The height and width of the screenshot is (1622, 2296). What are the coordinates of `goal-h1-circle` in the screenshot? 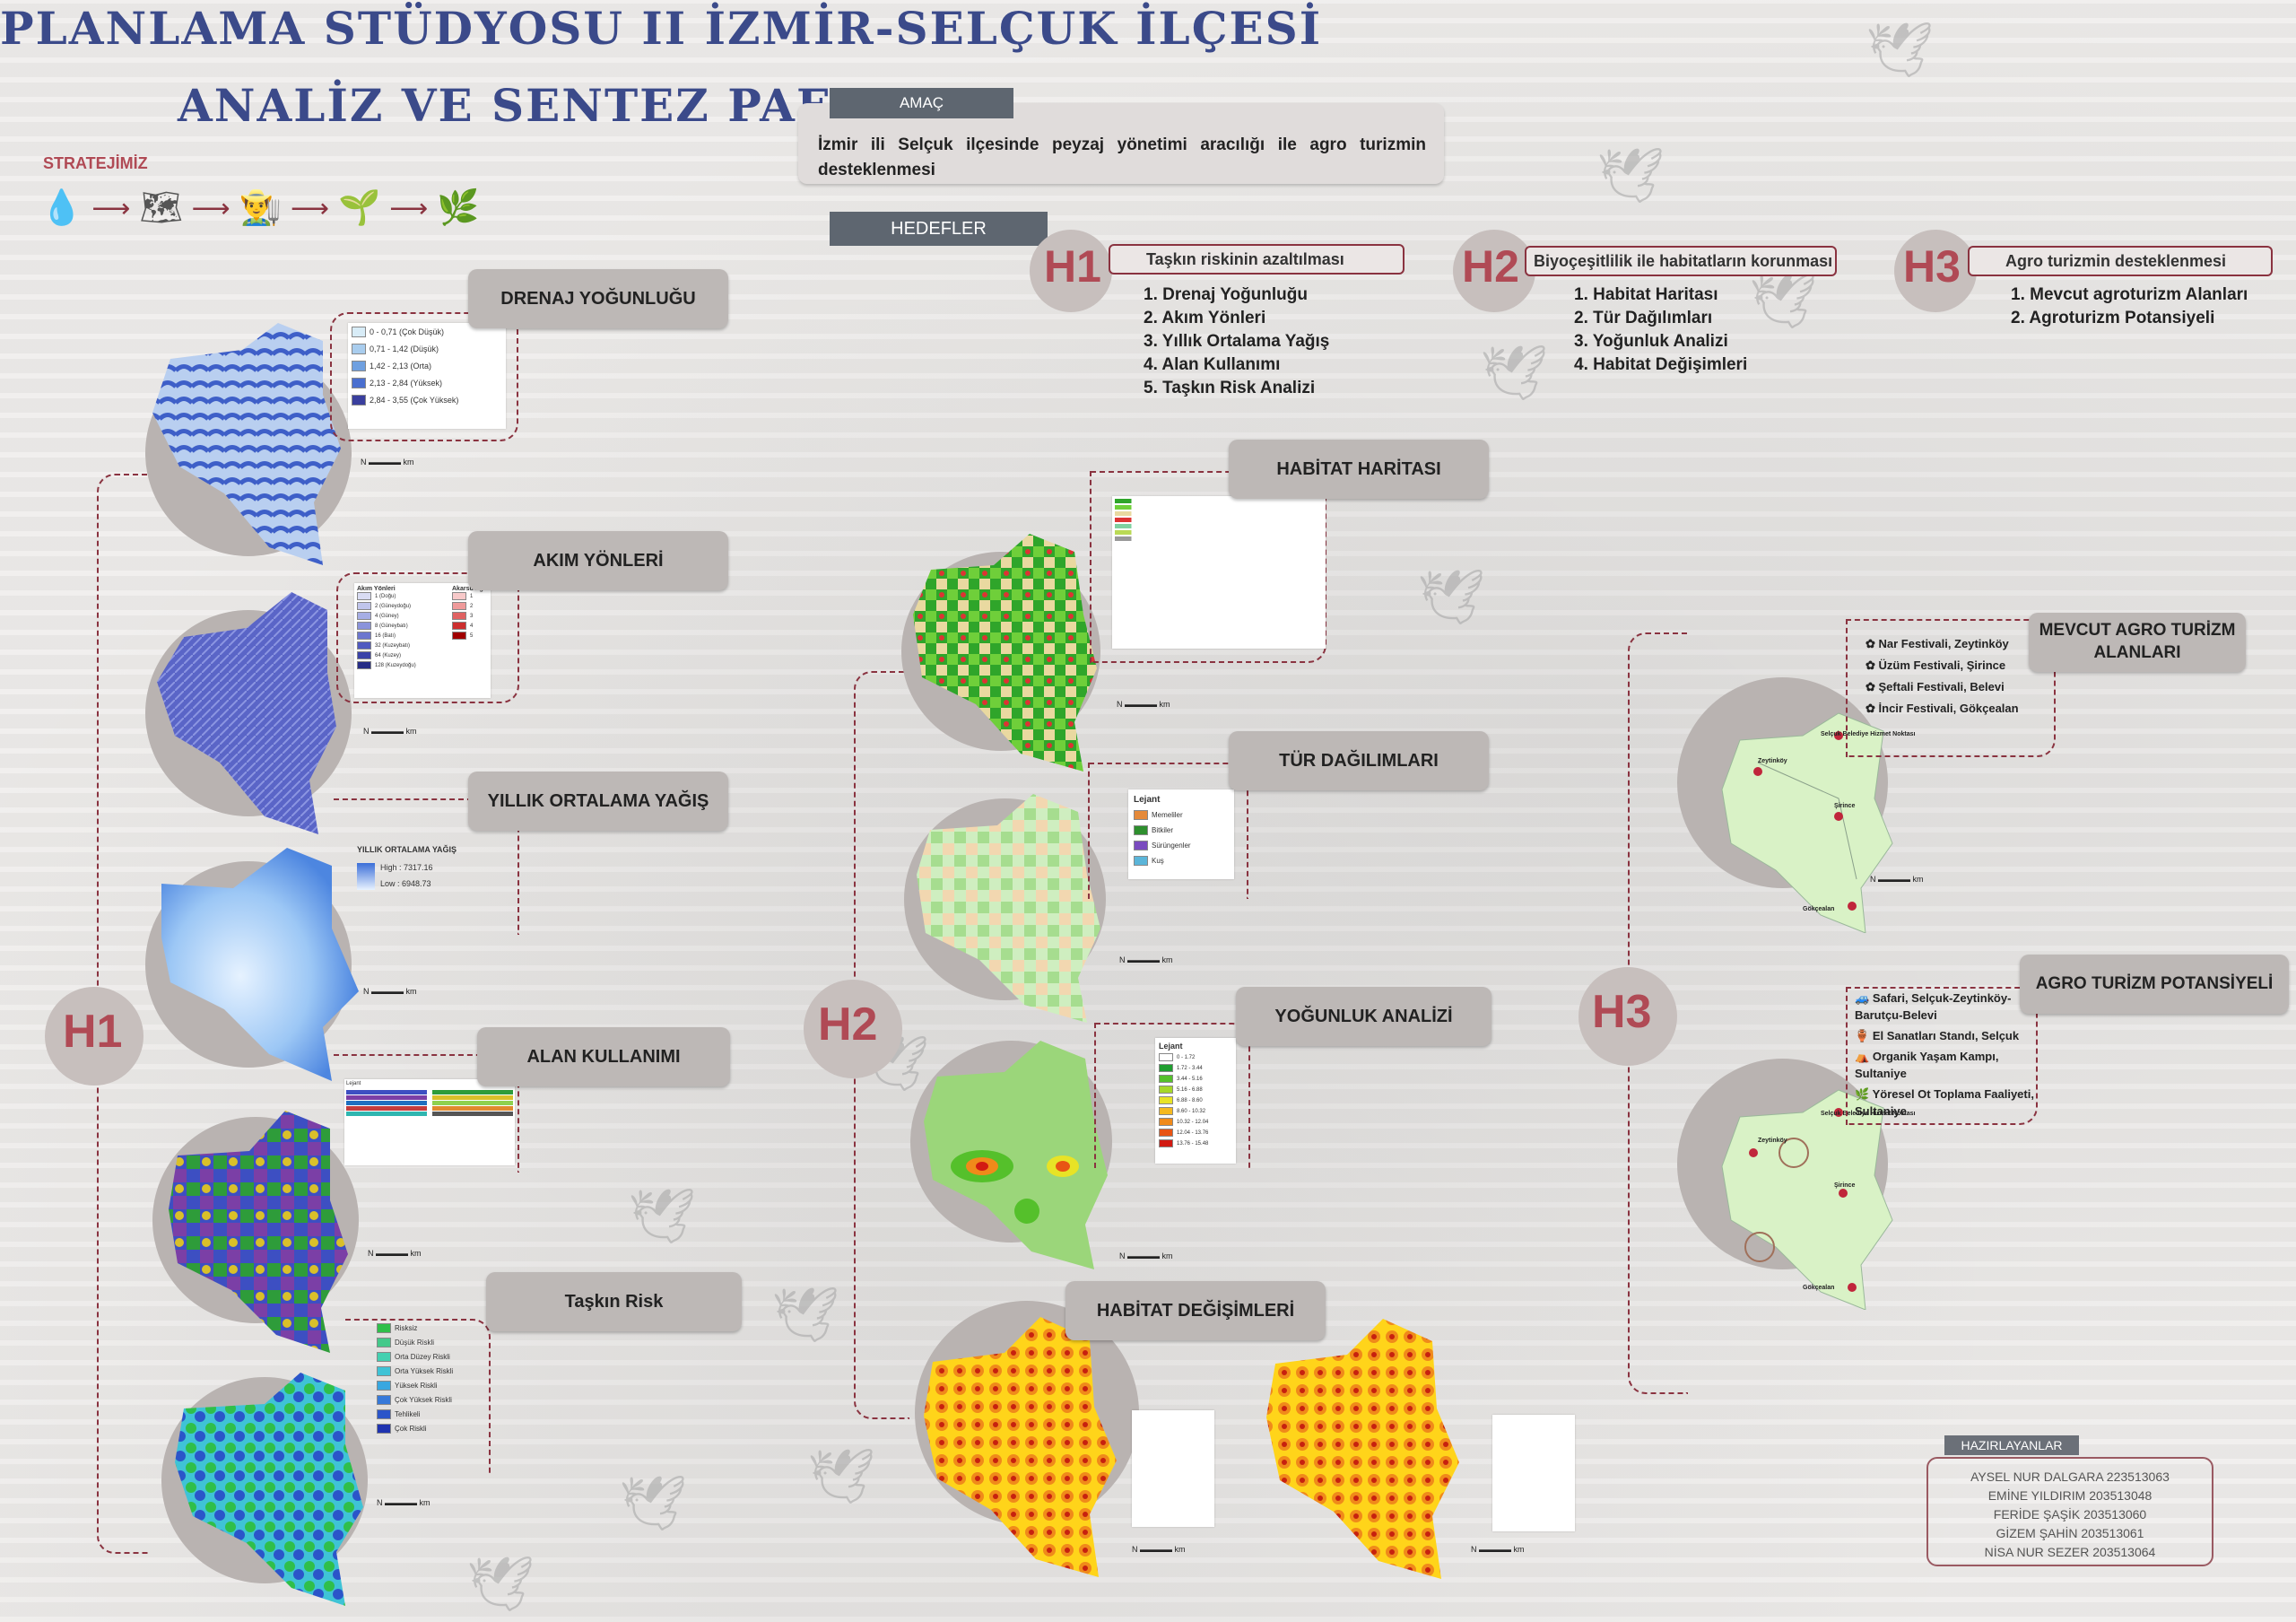 It's located at (1071, 271).